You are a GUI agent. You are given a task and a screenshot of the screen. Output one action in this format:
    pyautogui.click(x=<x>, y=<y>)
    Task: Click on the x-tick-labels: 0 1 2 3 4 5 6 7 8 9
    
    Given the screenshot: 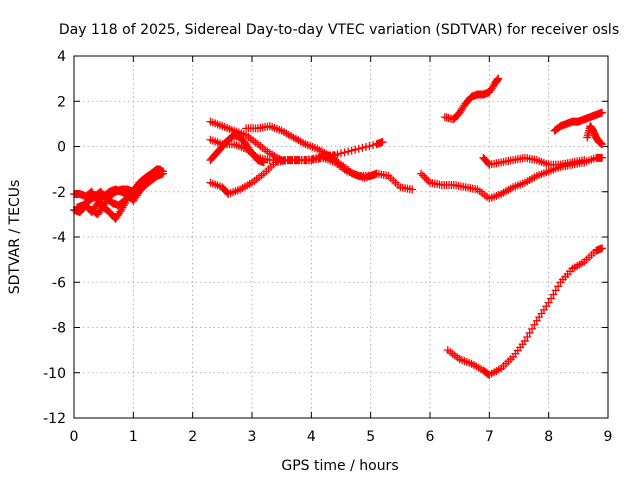 What is the action you would take?
    pyautogui.click(x=341, y=437)
    